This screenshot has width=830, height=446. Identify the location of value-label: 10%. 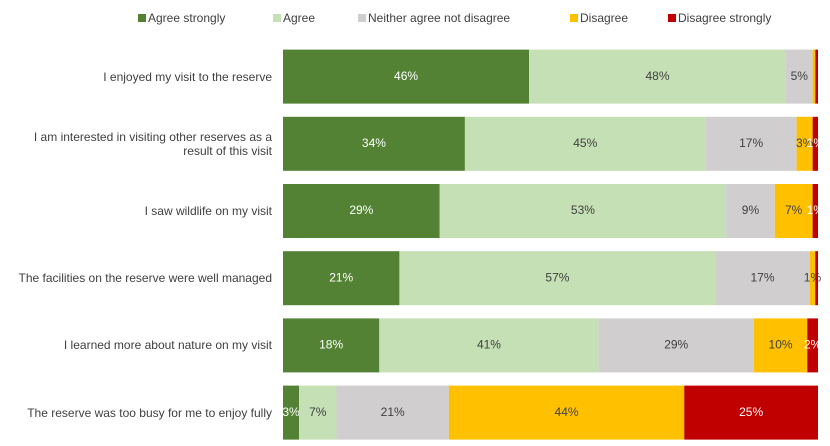
(781, 345).